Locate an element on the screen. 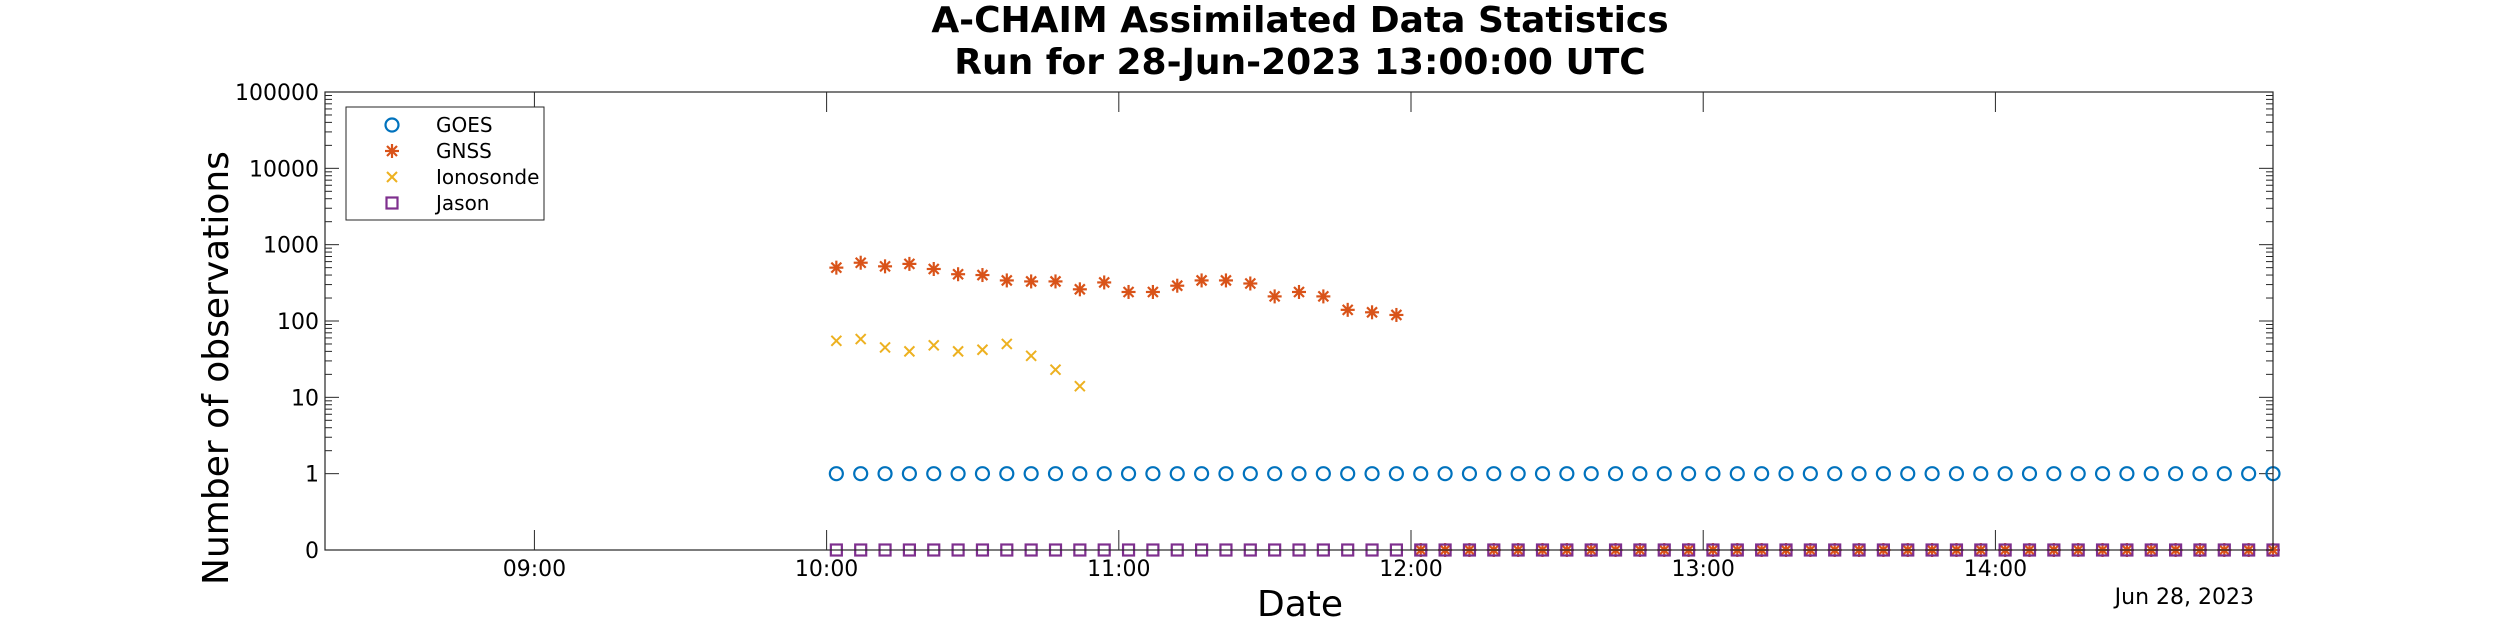 The image size is (2500, 625). chart-title-line-1: A-CHAIM Assimilated Data Statistics is located at coordinates (1299, 20).